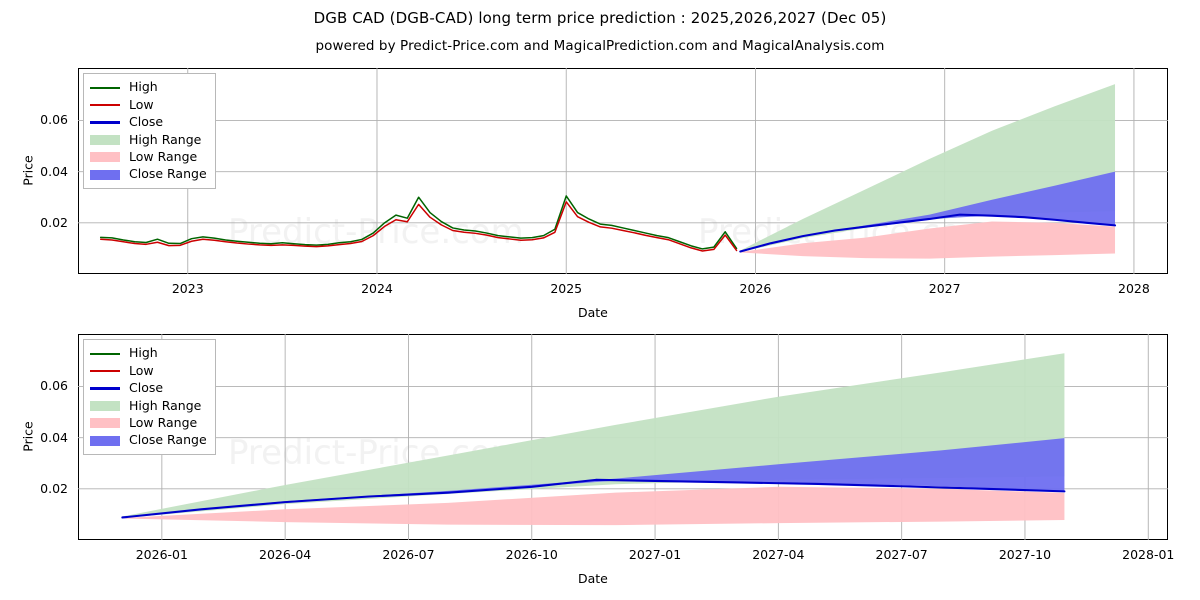 The width and height of the screenshot is (1200, 600). What do you see at coordinates (285, 554) in the screenshot?
I see `x-axis-tick-label: 2026-04` at bounding box center [285, 554].